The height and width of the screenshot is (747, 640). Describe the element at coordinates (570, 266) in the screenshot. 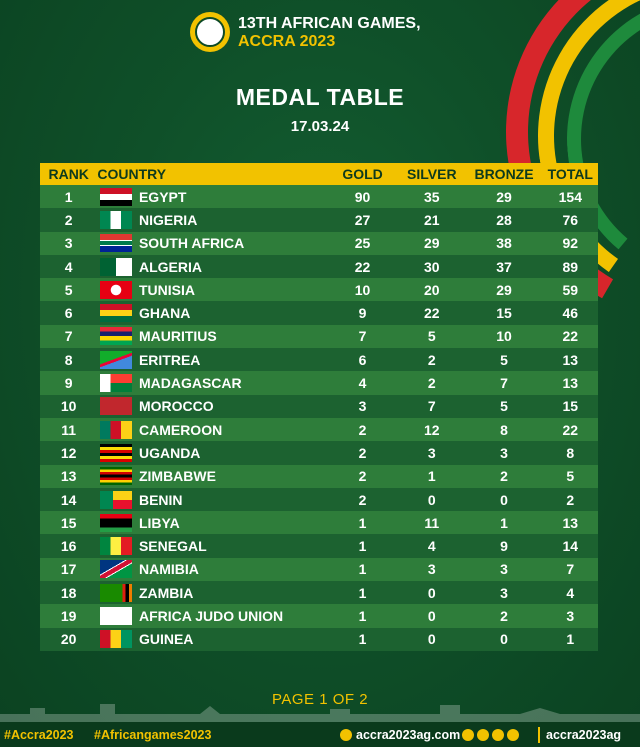

I see `total-cell: 89` at that location.